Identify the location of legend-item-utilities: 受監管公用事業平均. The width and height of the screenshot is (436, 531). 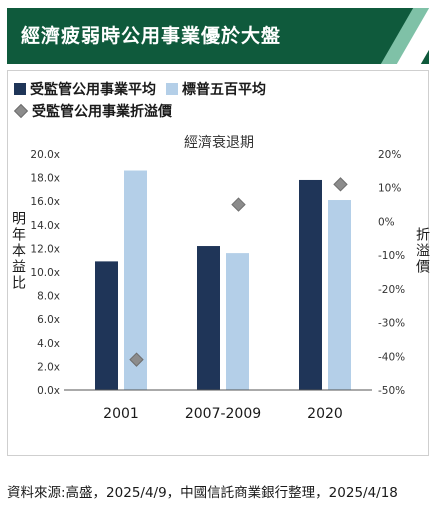
(85, 89).